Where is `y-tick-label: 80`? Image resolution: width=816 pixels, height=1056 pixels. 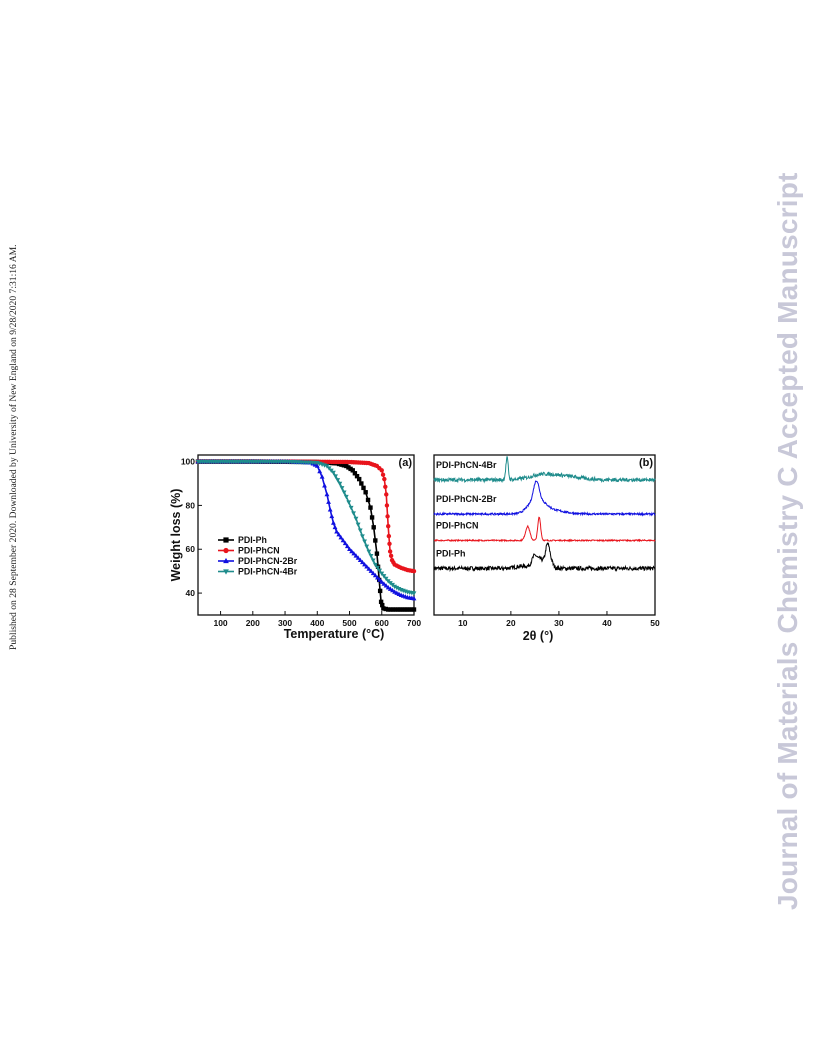 y-tick-label: 80 is located at coordinates (191, 505).